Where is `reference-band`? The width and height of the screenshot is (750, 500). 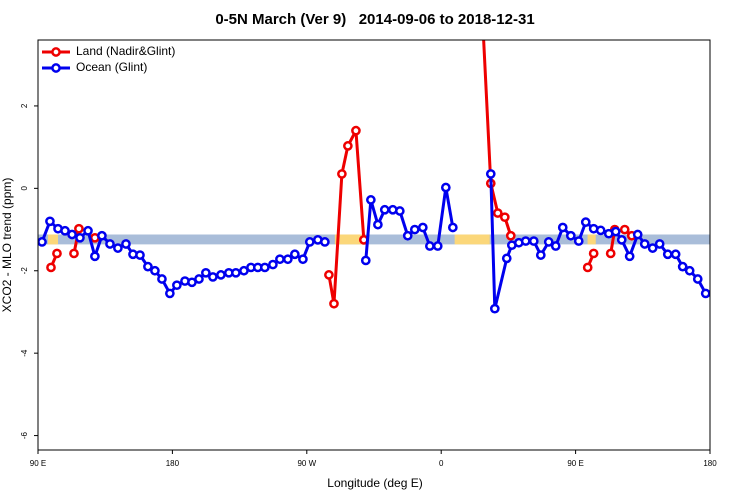
reference-band is located at coordinates (374, 239).